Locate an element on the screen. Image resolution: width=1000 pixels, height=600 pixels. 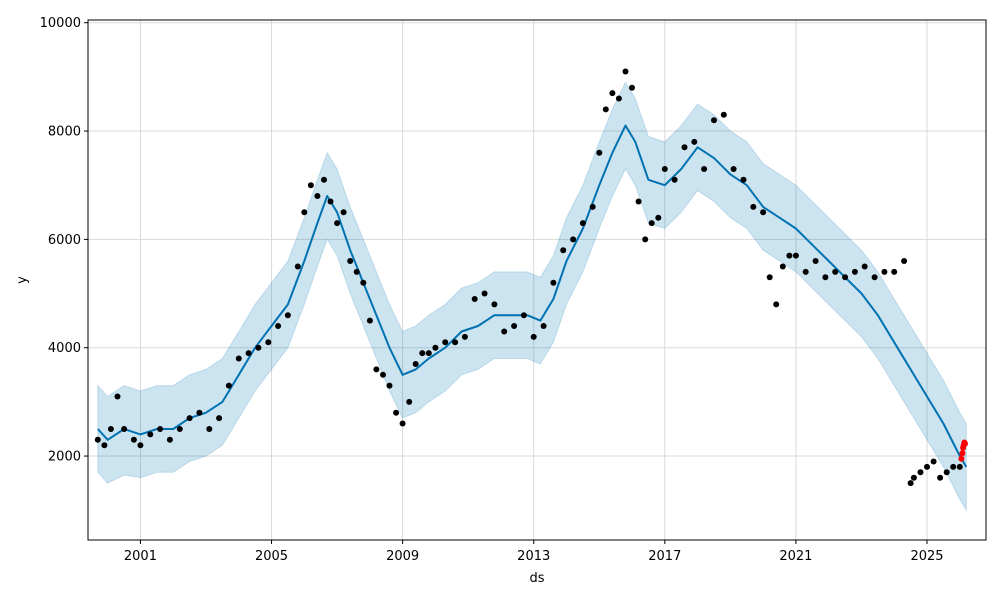
y-tick-label: 4000 is located at coordinates (64, 348).